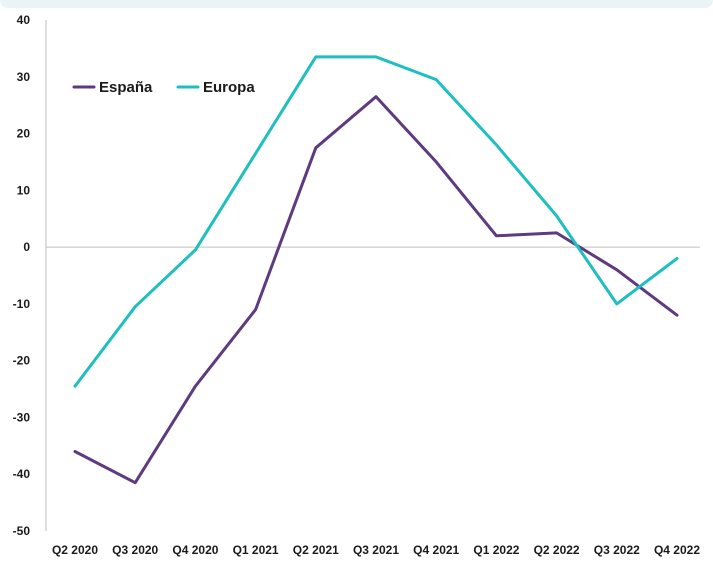 This screenshot has width=713, height=561. What do you see at coordinates (22, 474) in the screenshot?
I see `y-tick-label: -40` at bounding box center [22, 474].